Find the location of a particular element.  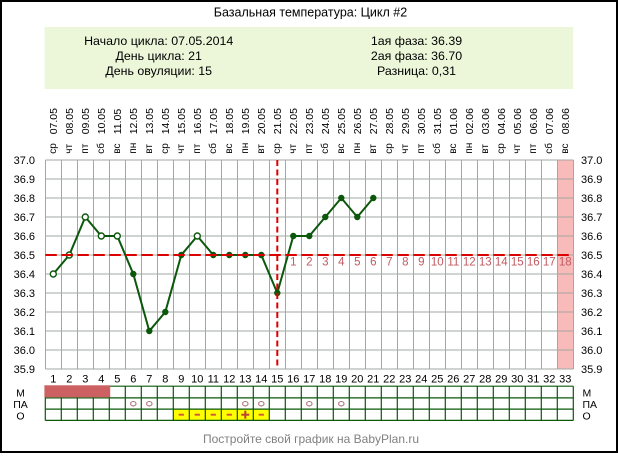

svg-text: Начало цикла: 07.05.2014 is located at coordinates (158, 41).